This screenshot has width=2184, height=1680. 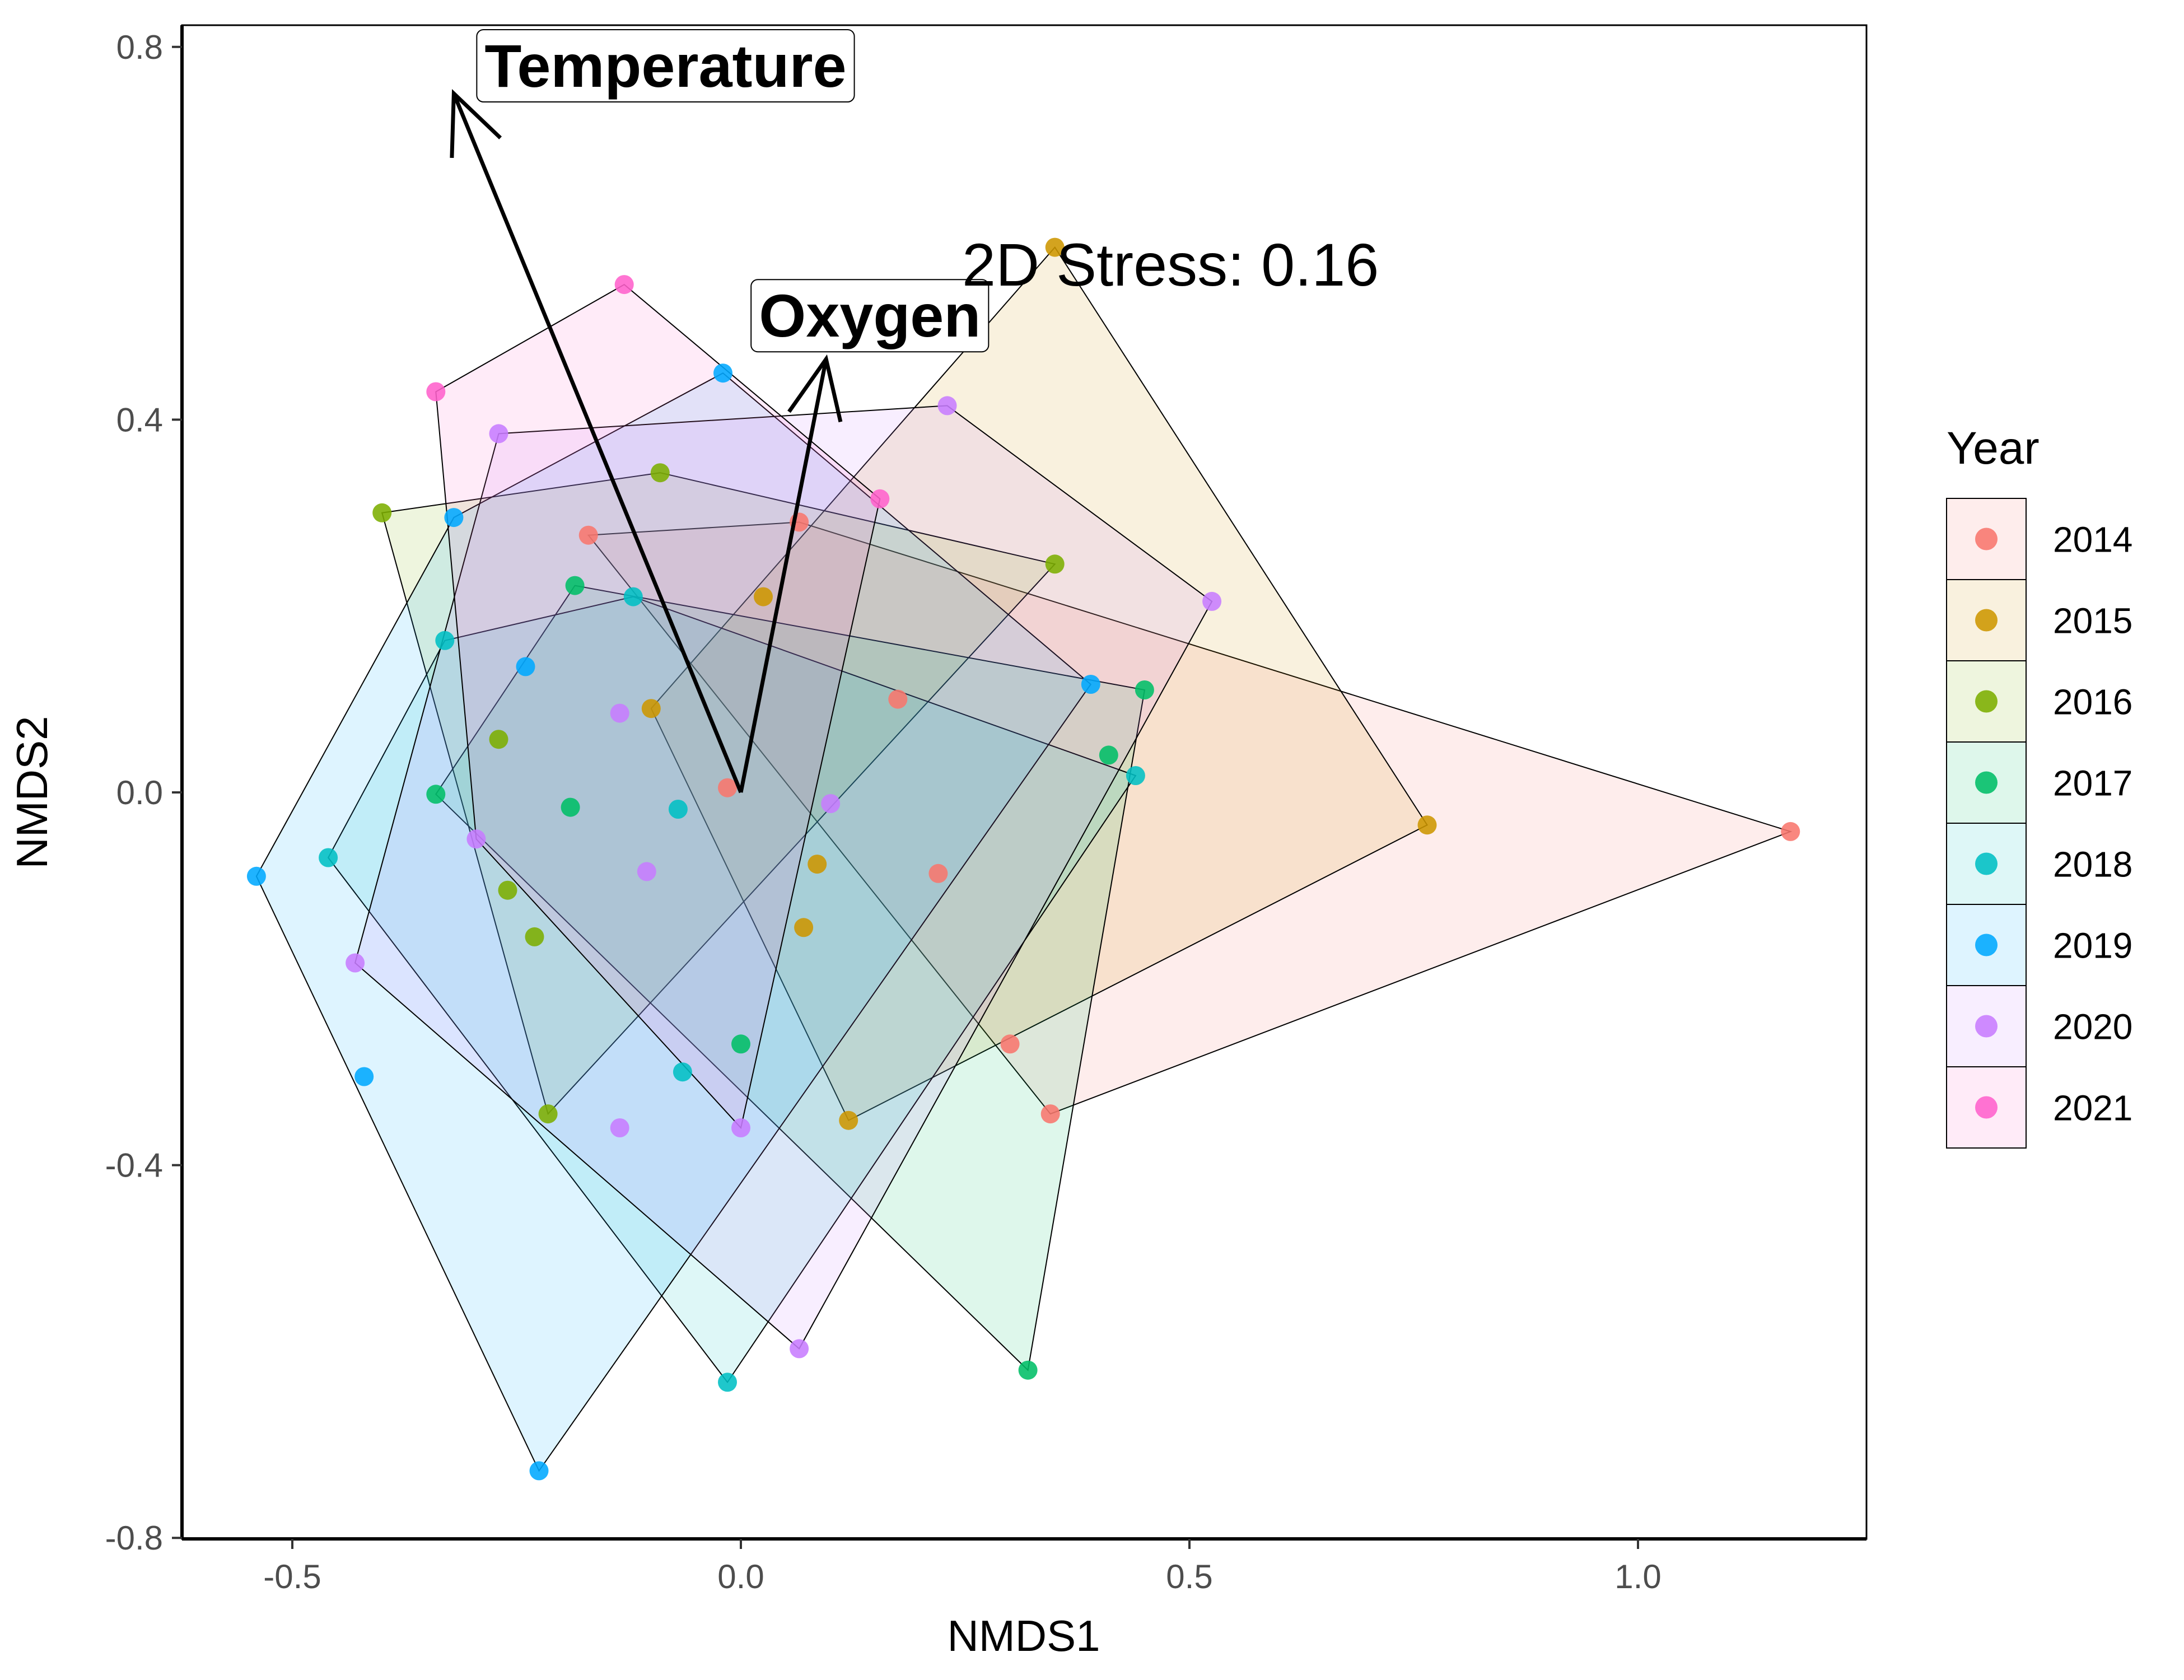 I want to click on vector-arrowhead-oxygen, so click(x=815, y=389).